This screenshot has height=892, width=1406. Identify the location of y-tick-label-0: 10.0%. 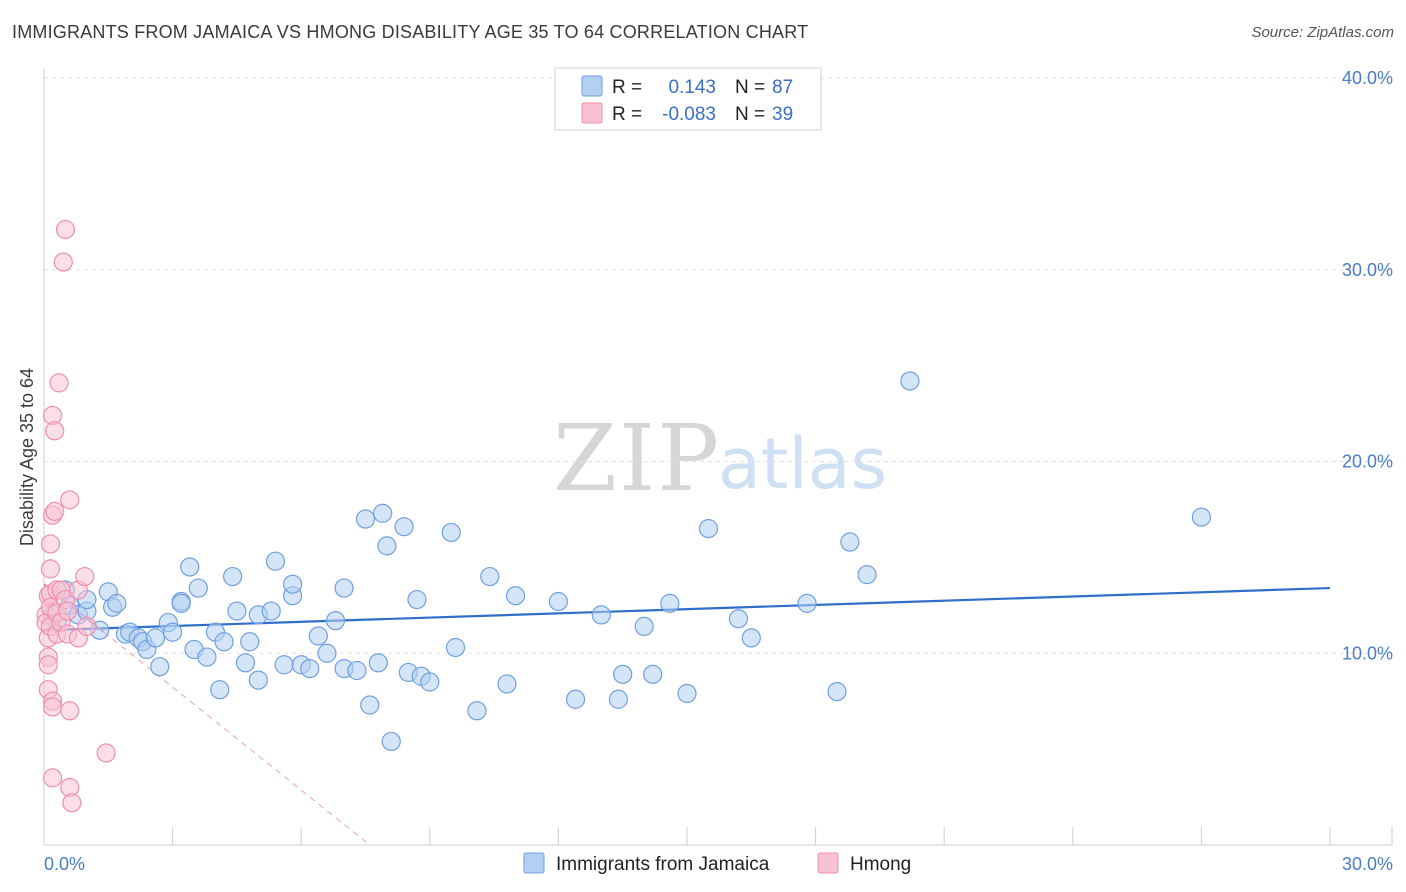
(1367, 653).